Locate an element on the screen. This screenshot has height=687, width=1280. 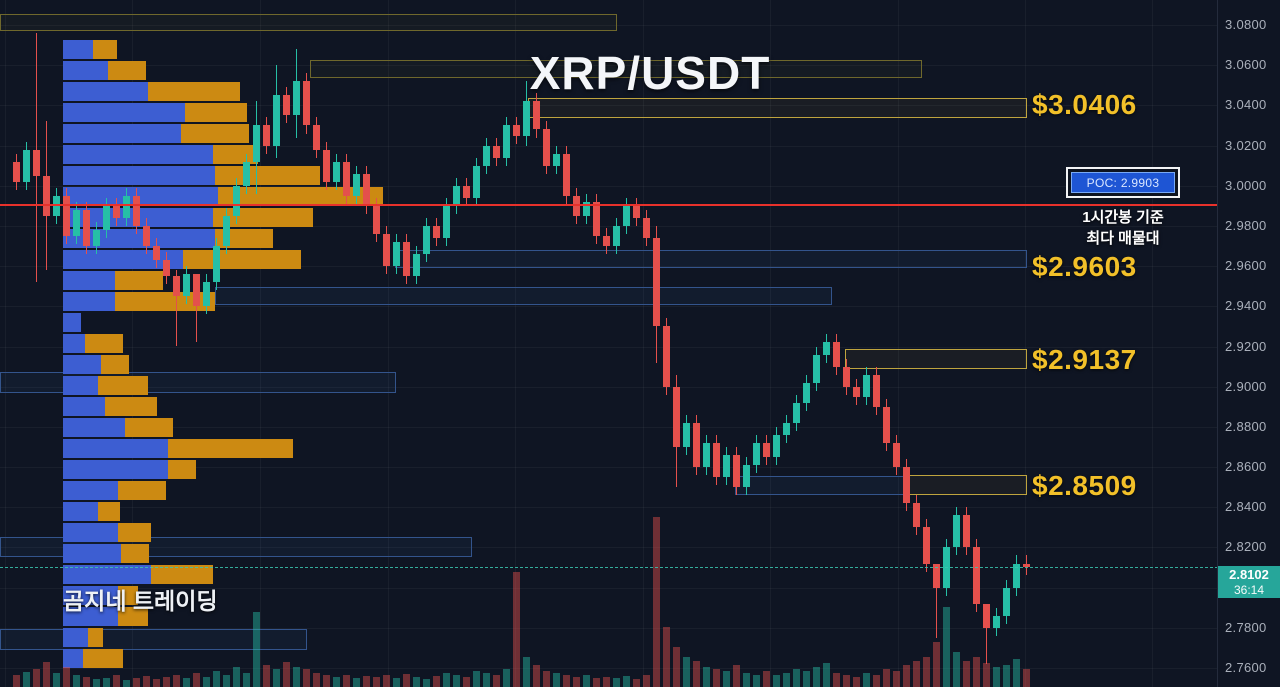
candle-wick is located at coordinates (196, 314).